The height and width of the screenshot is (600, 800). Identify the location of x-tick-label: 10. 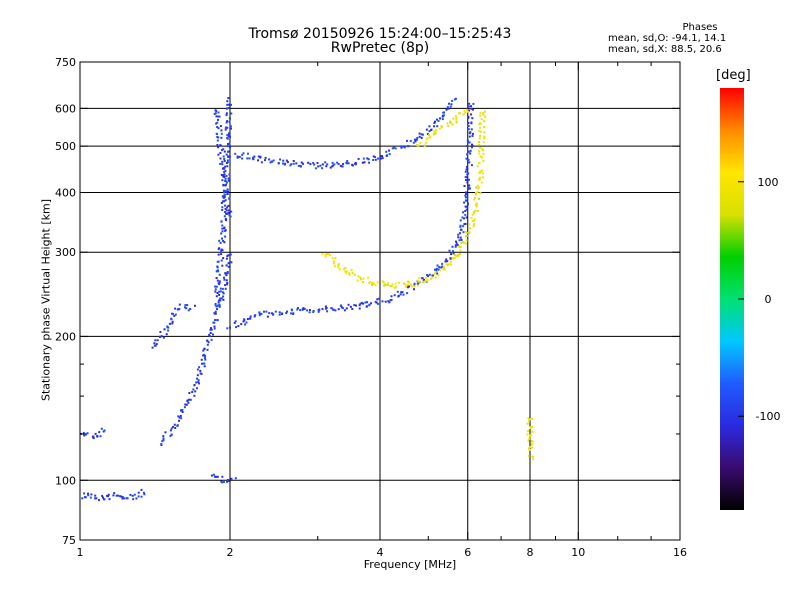
(578, 552).